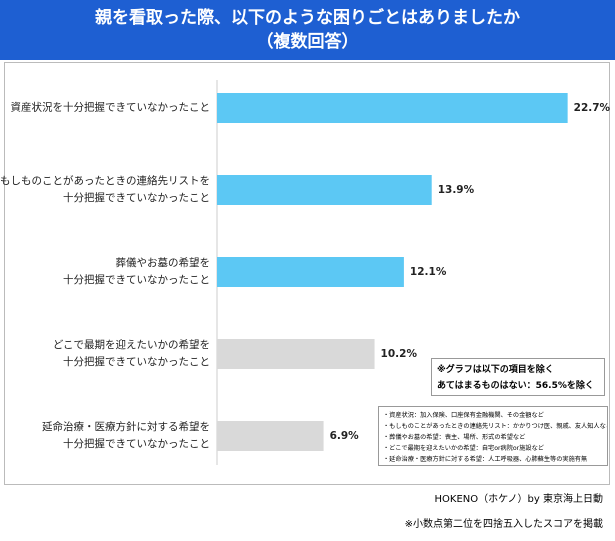 The width and height of the screenshot is (615, 541). What do you see at coordinates (344, 436) in the screenshot?
I see `value-label: 6.9%` at bounding box center [344, 436].